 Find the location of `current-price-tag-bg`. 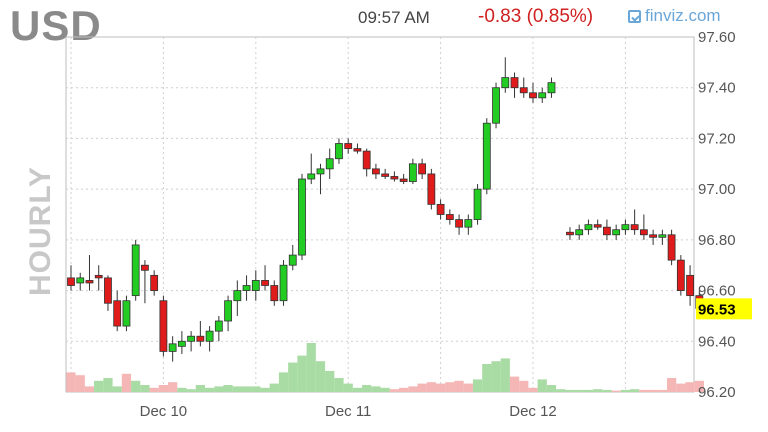

current-price-tag-bg is located at coordinates (724, 309).